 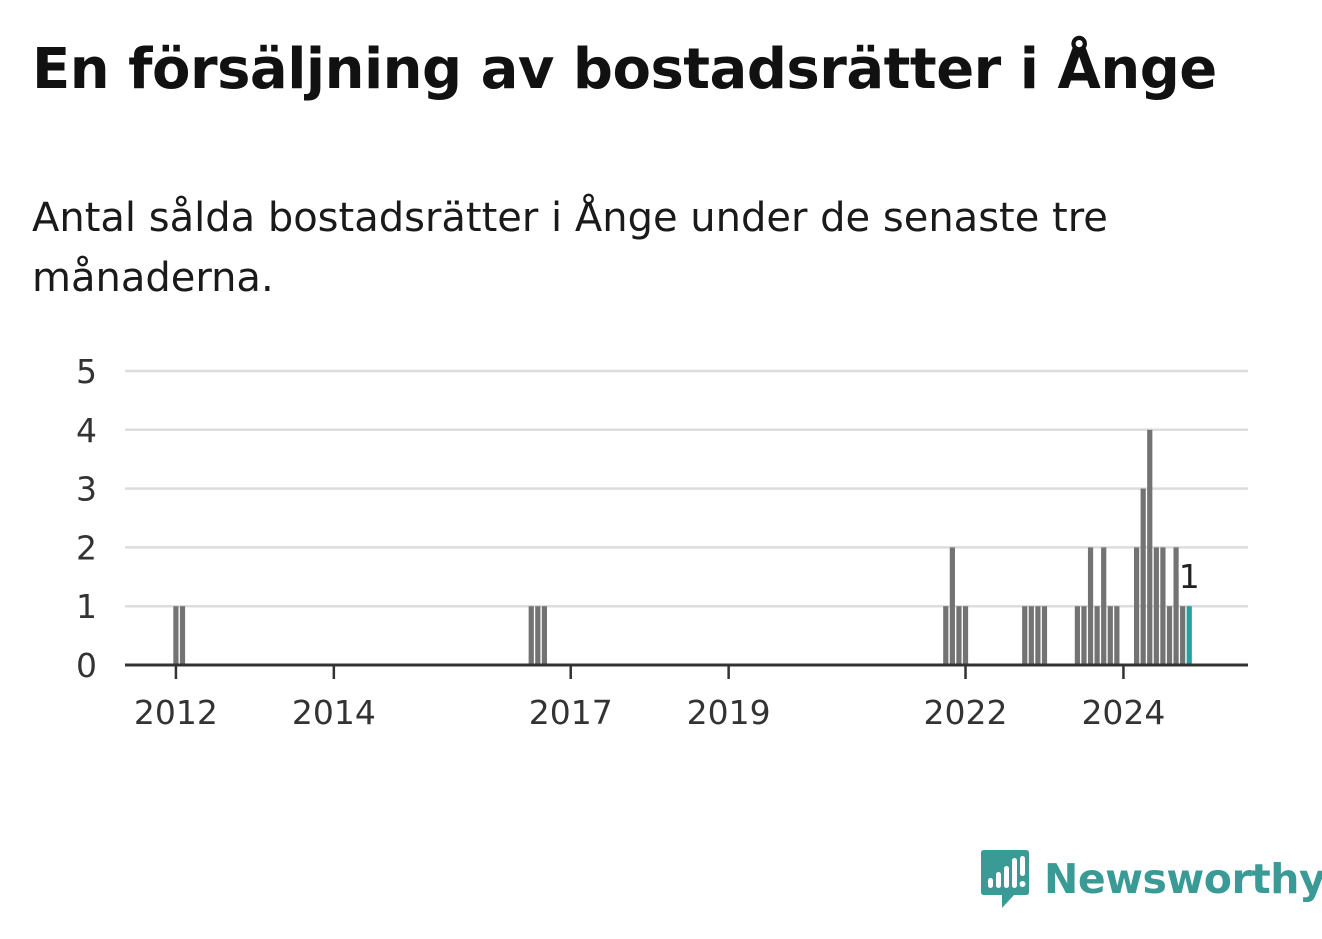 What do you see at coordinates (1123, 712) in the screenshot?
I see `x-tick-label: 2024` at bounding box center [1123, 712].